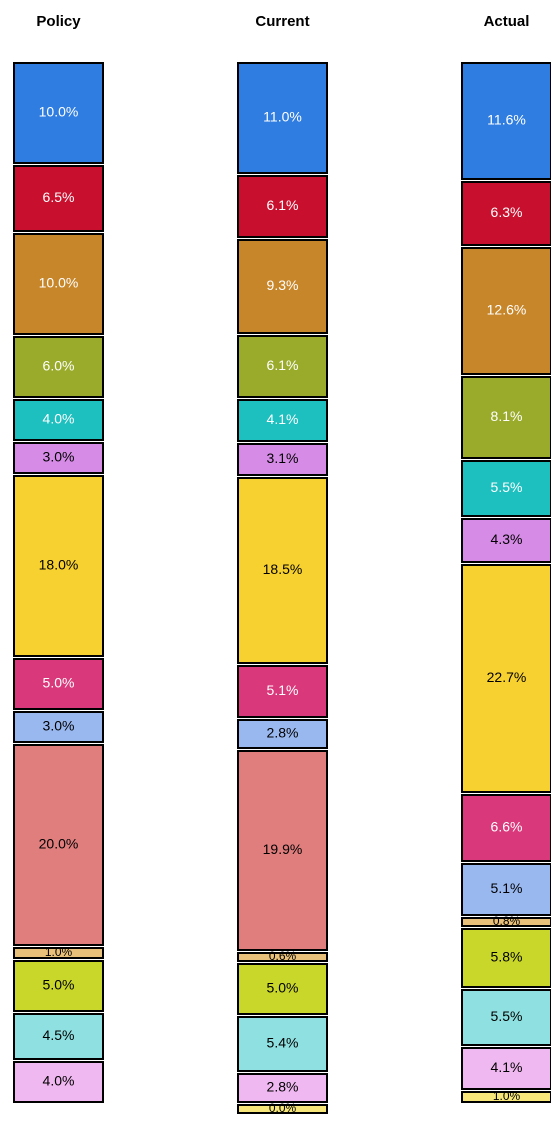 The height and width of the screenshot is (1127, 551). I want to click on segment-label: 6.6%, so click(507, 827).